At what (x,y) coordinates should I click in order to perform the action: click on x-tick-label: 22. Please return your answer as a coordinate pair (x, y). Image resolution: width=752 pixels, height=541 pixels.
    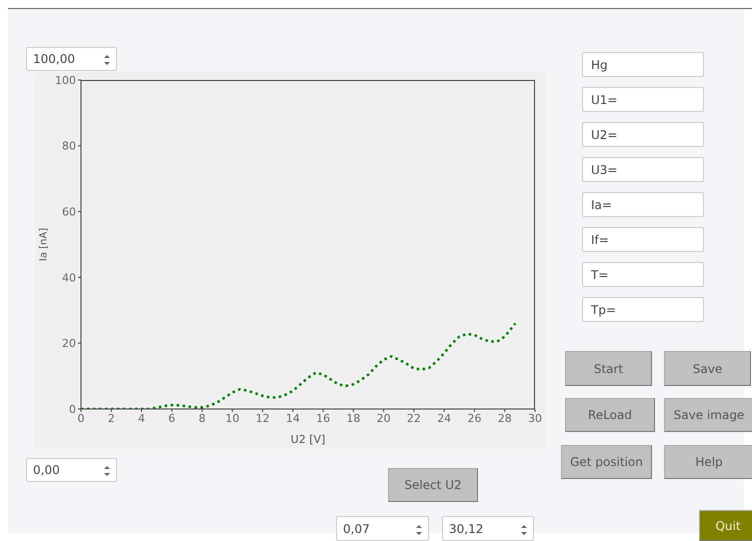
    Looking at the image, I should click on (413, 418).